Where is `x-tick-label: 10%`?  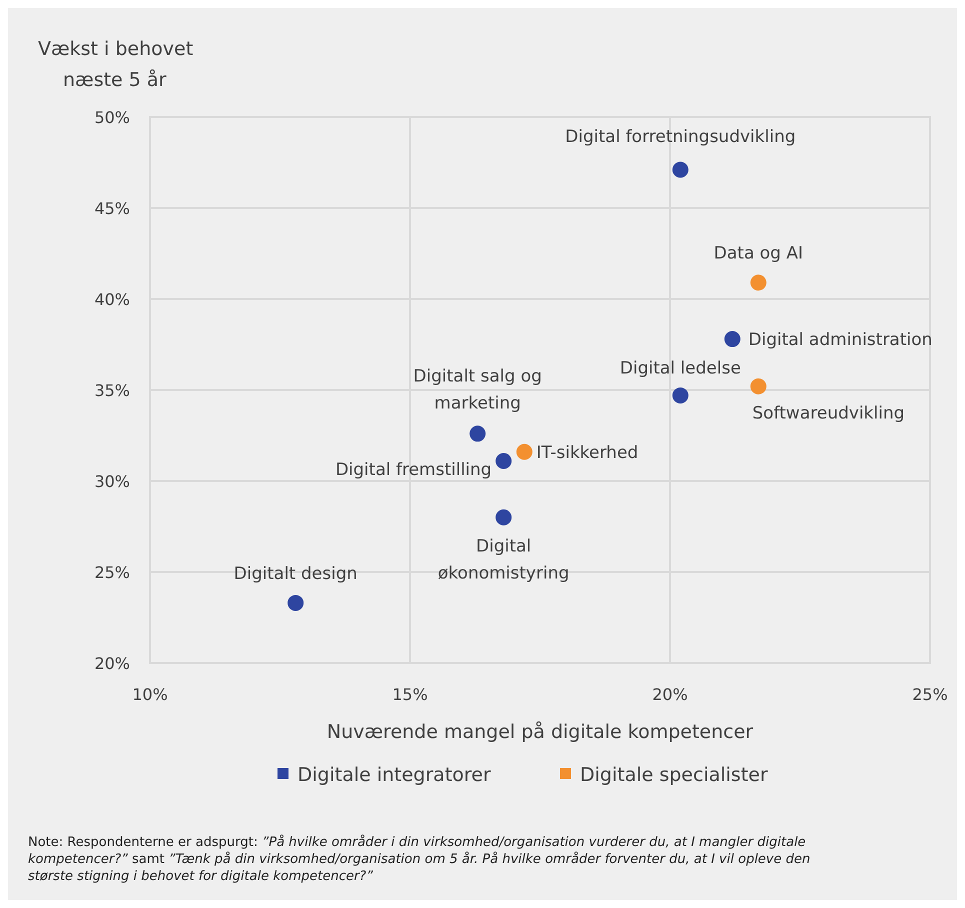
x-tick-label: 10% is located at coordinates (150, 694).